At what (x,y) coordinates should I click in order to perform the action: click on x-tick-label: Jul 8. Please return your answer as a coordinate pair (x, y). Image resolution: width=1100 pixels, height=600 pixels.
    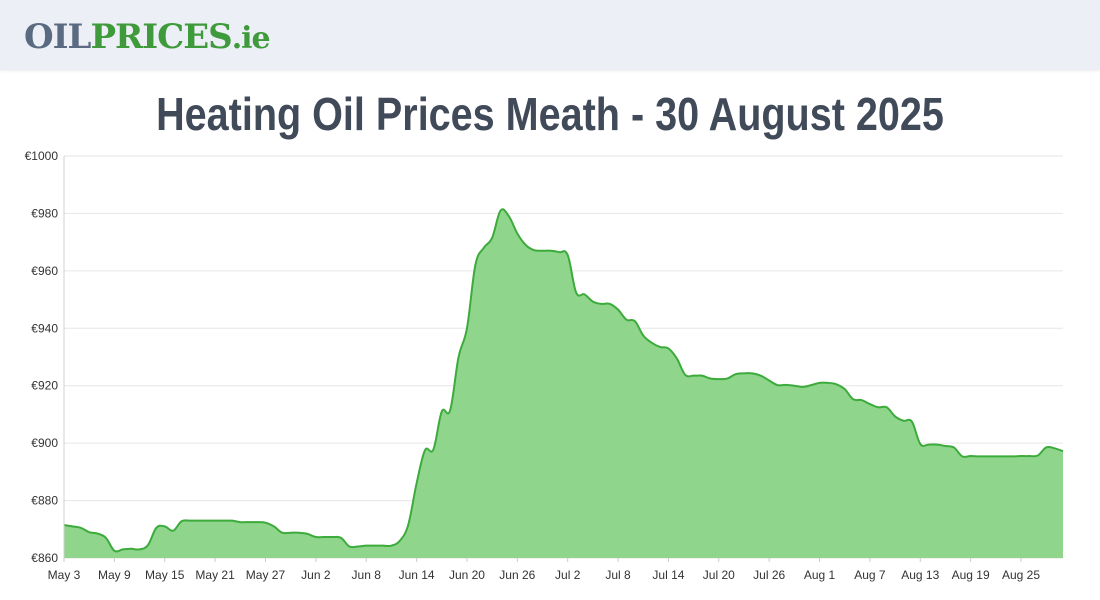
    Looking at the image, I should click on (618, 575).